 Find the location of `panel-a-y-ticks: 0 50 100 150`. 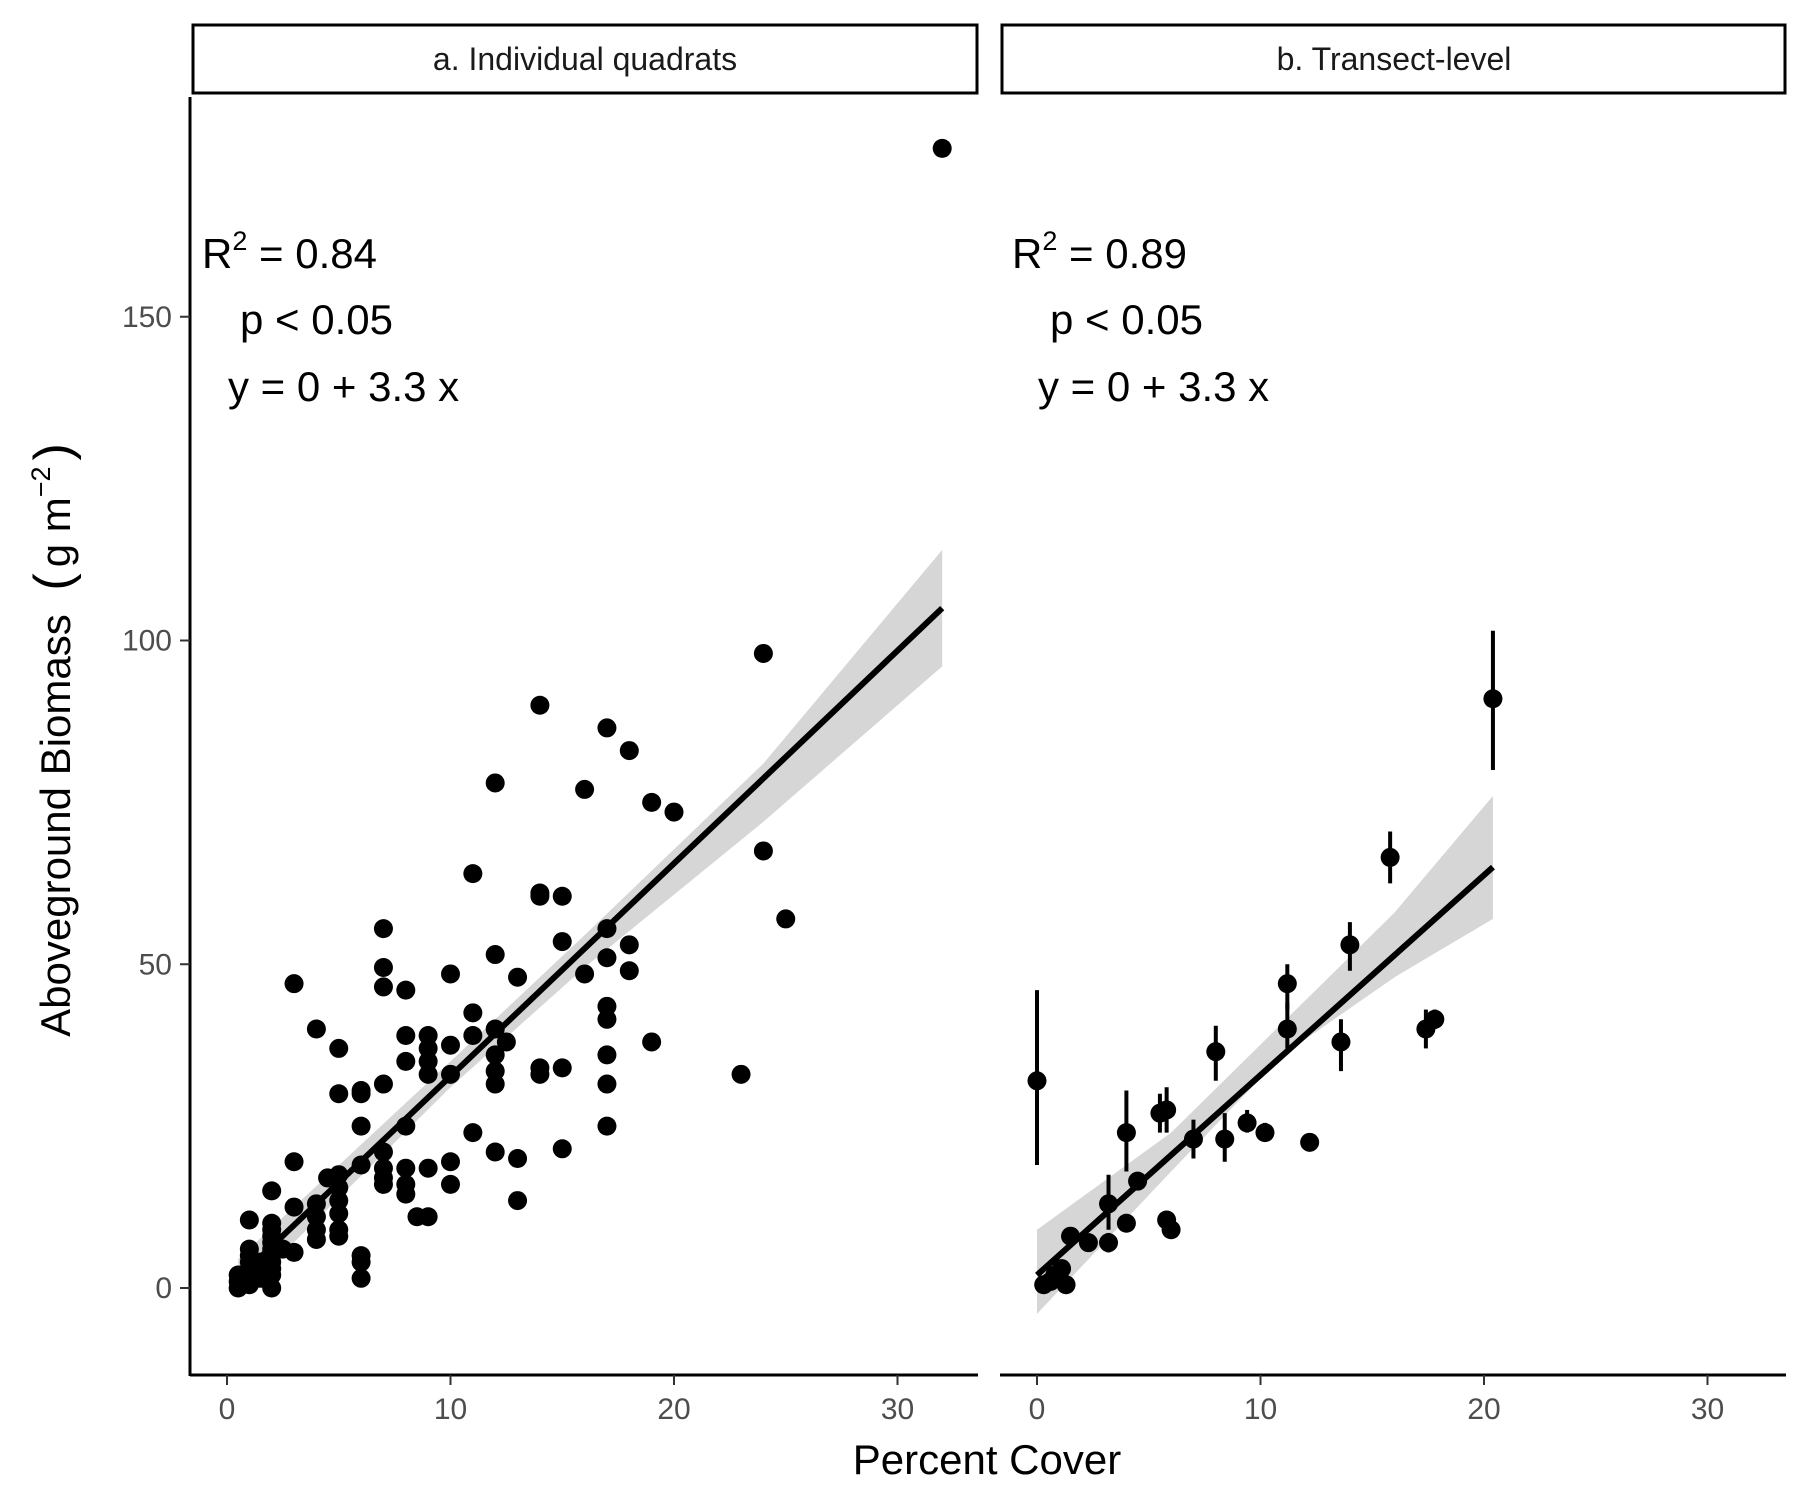

panel-a-y-ticks: 0 50 100 150 is located at coordinates (156, 803).